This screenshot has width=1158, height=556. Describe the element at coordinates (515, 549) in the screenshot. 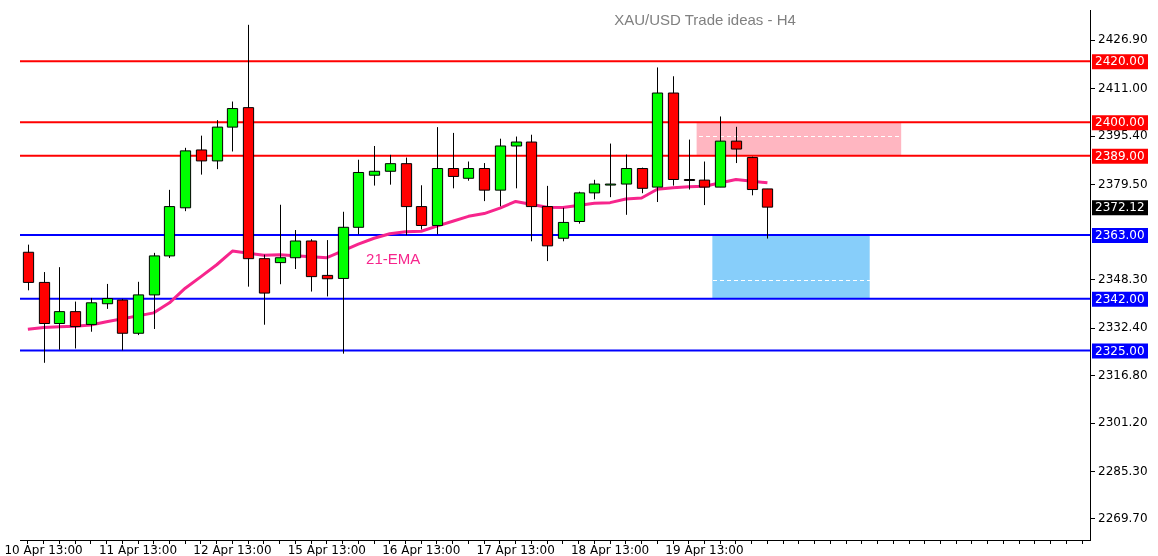

I see `x-tick-label: 17 Apr 13:00` at that location.